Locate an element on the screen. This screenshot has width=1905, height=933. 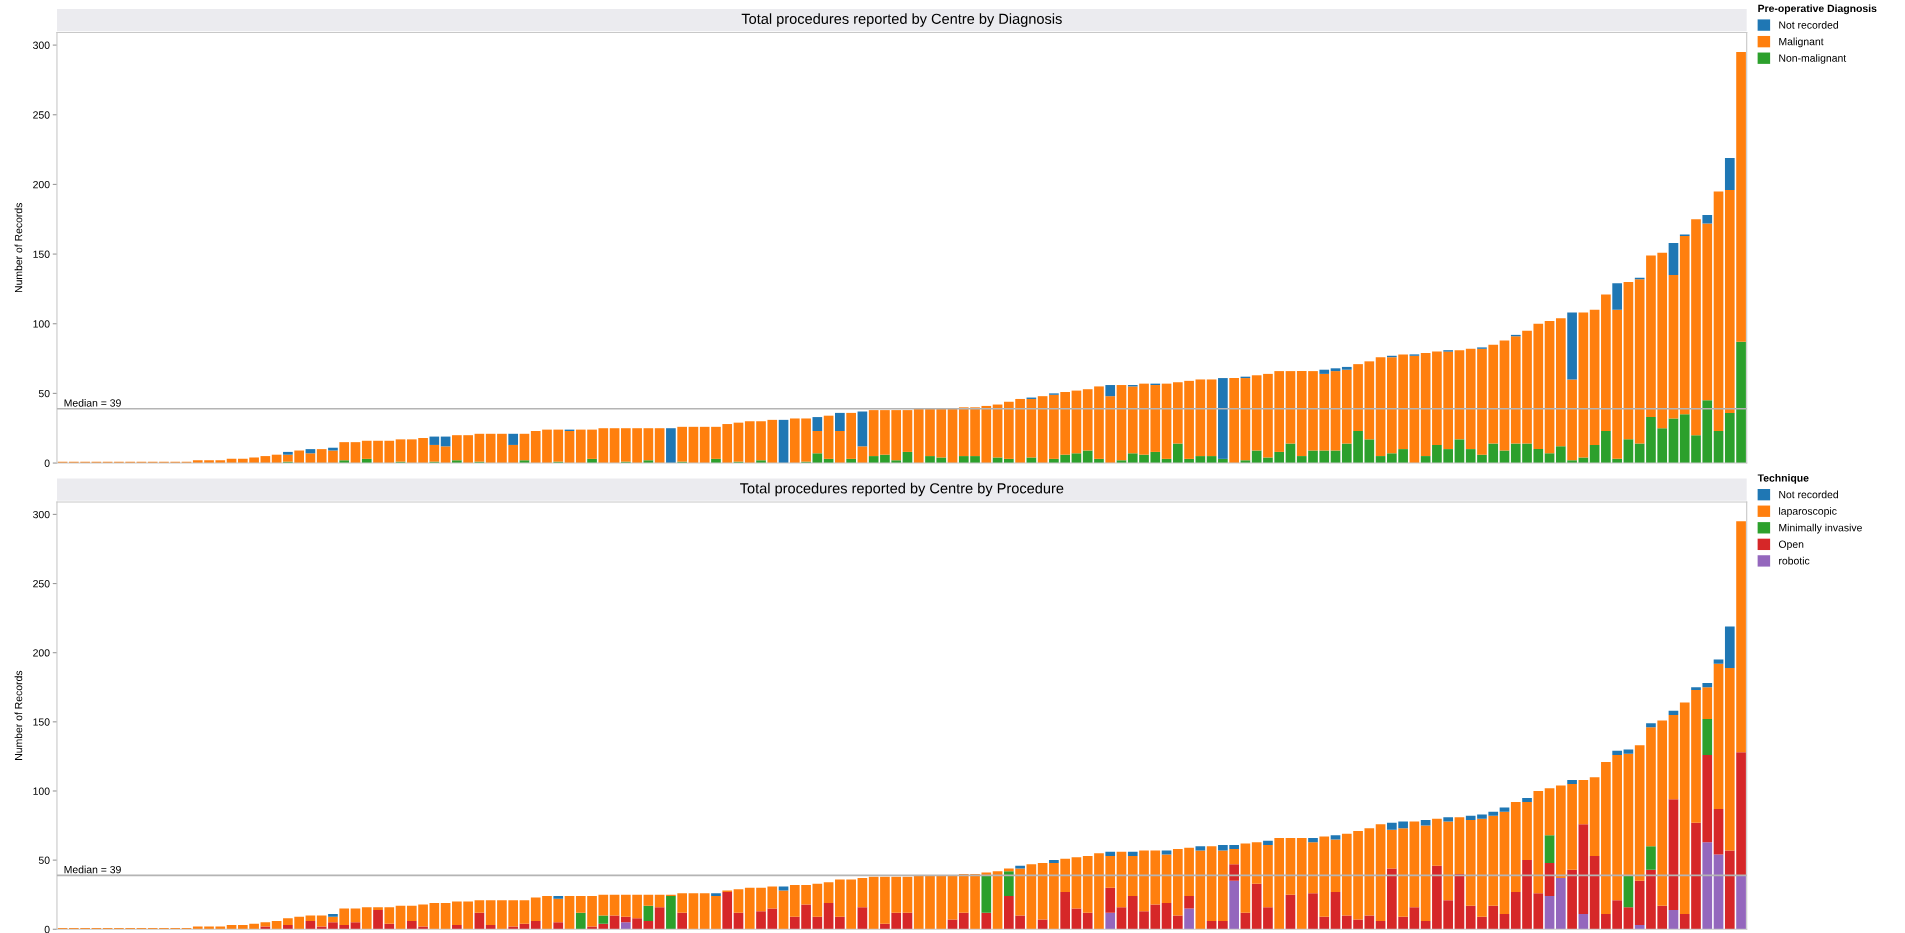
legend-label: Malignant is located at coordinates (1801, 42).